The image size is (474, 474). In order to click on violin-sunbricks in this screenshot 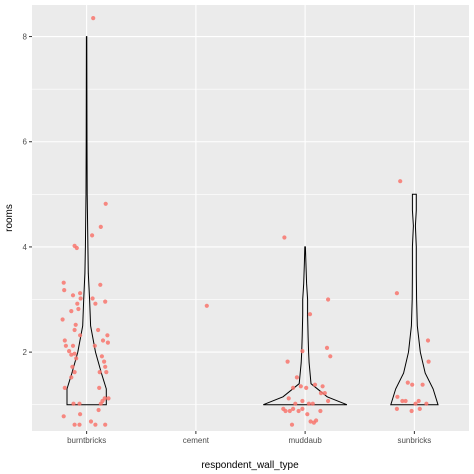, I will do `click(414, 299)`.